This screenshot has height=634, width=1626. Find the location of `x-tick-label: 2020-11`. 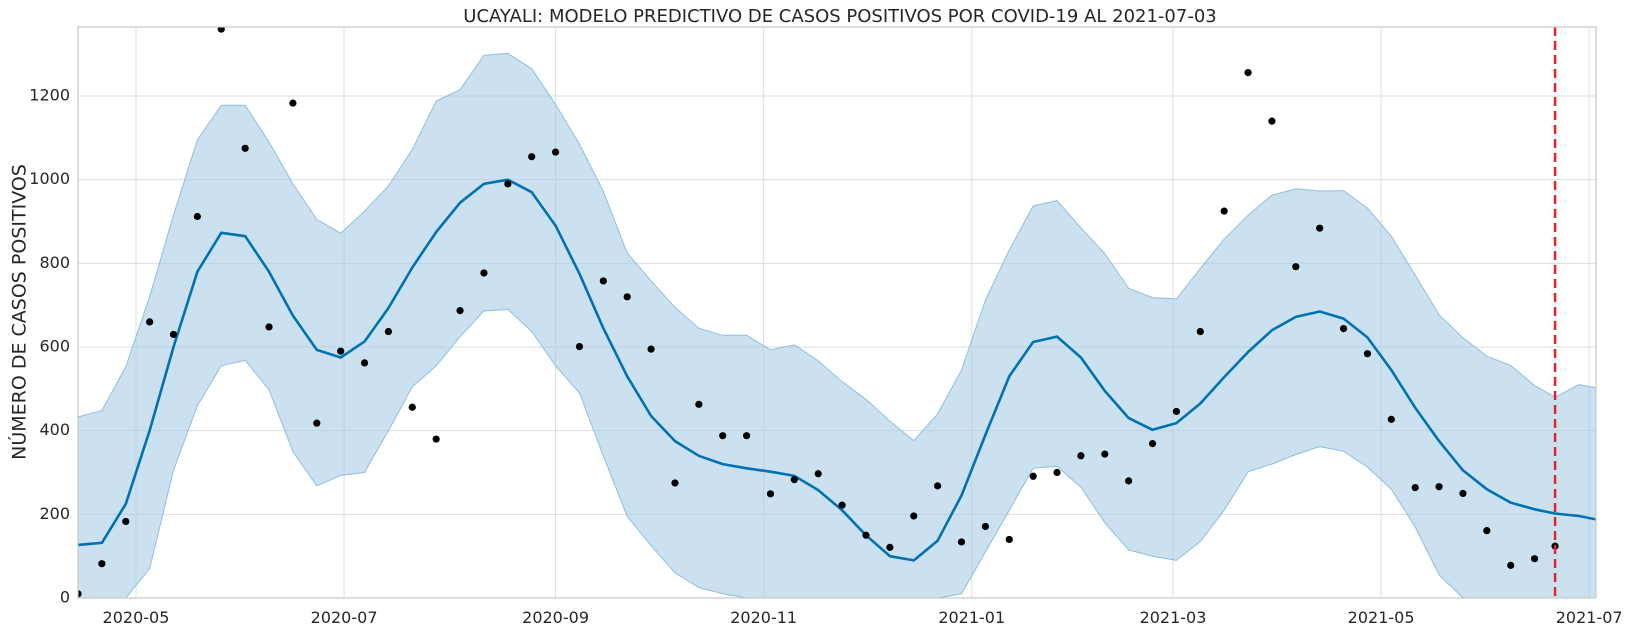

x-tick-label: 2020-11 is located at coordinates (763, 617).